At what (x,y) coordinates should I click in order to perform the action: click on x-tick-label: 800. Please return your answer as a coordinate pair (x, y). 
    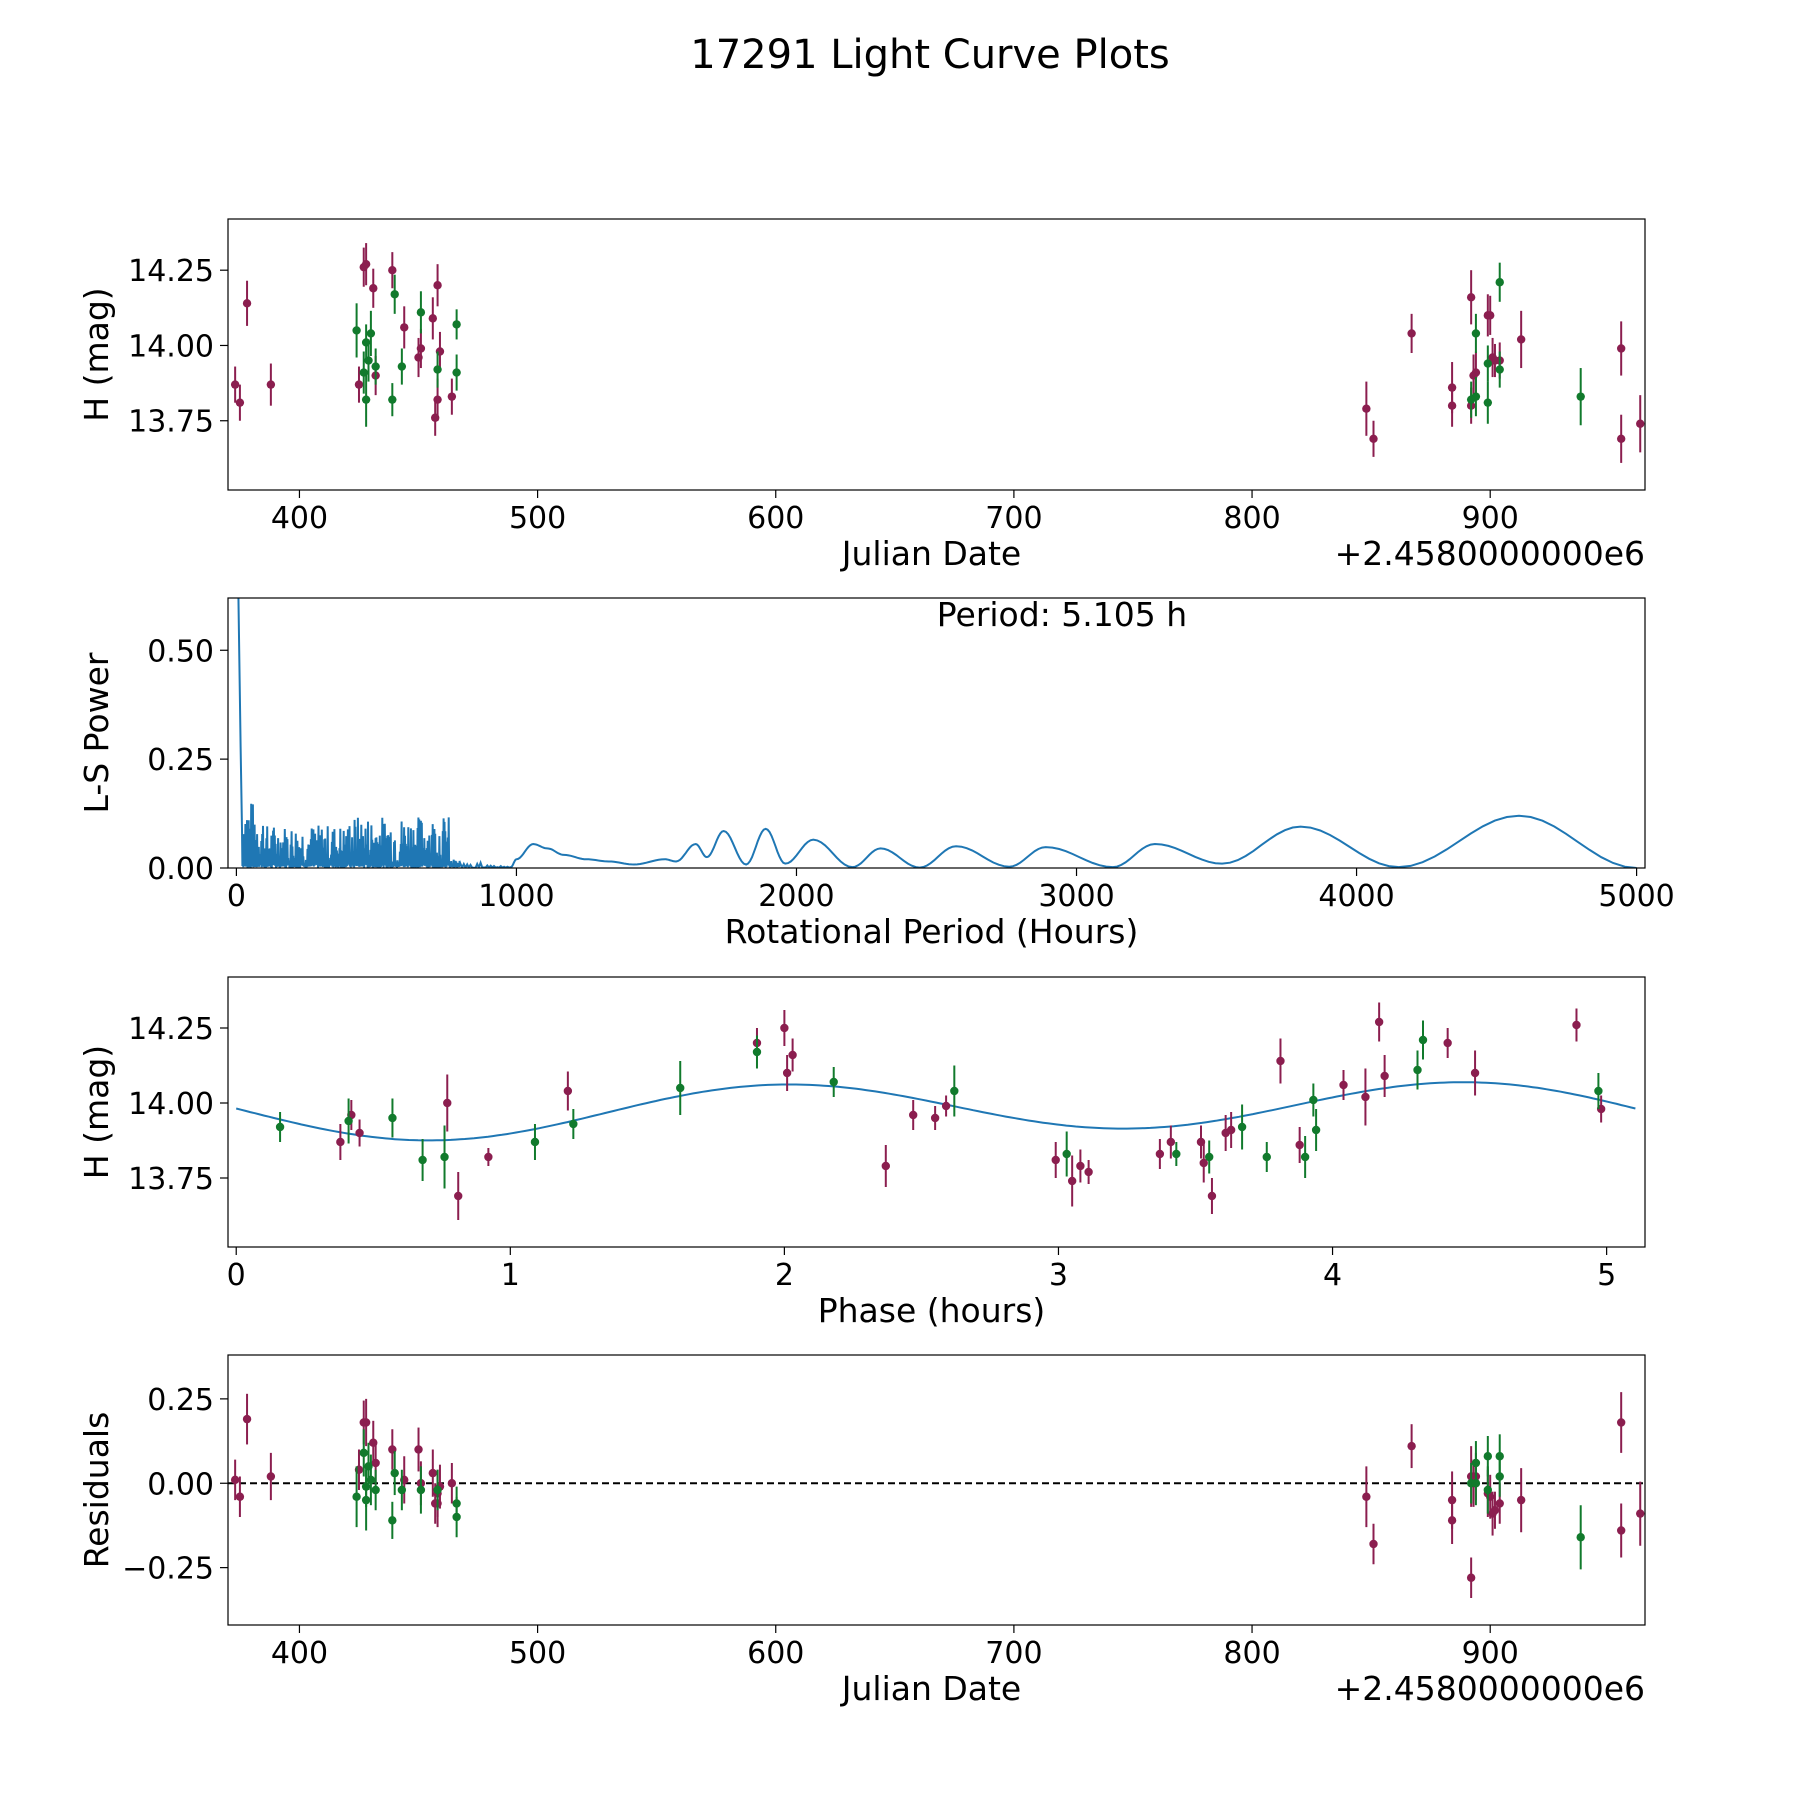
    Looking at the image, I should click on (1251, 1653).